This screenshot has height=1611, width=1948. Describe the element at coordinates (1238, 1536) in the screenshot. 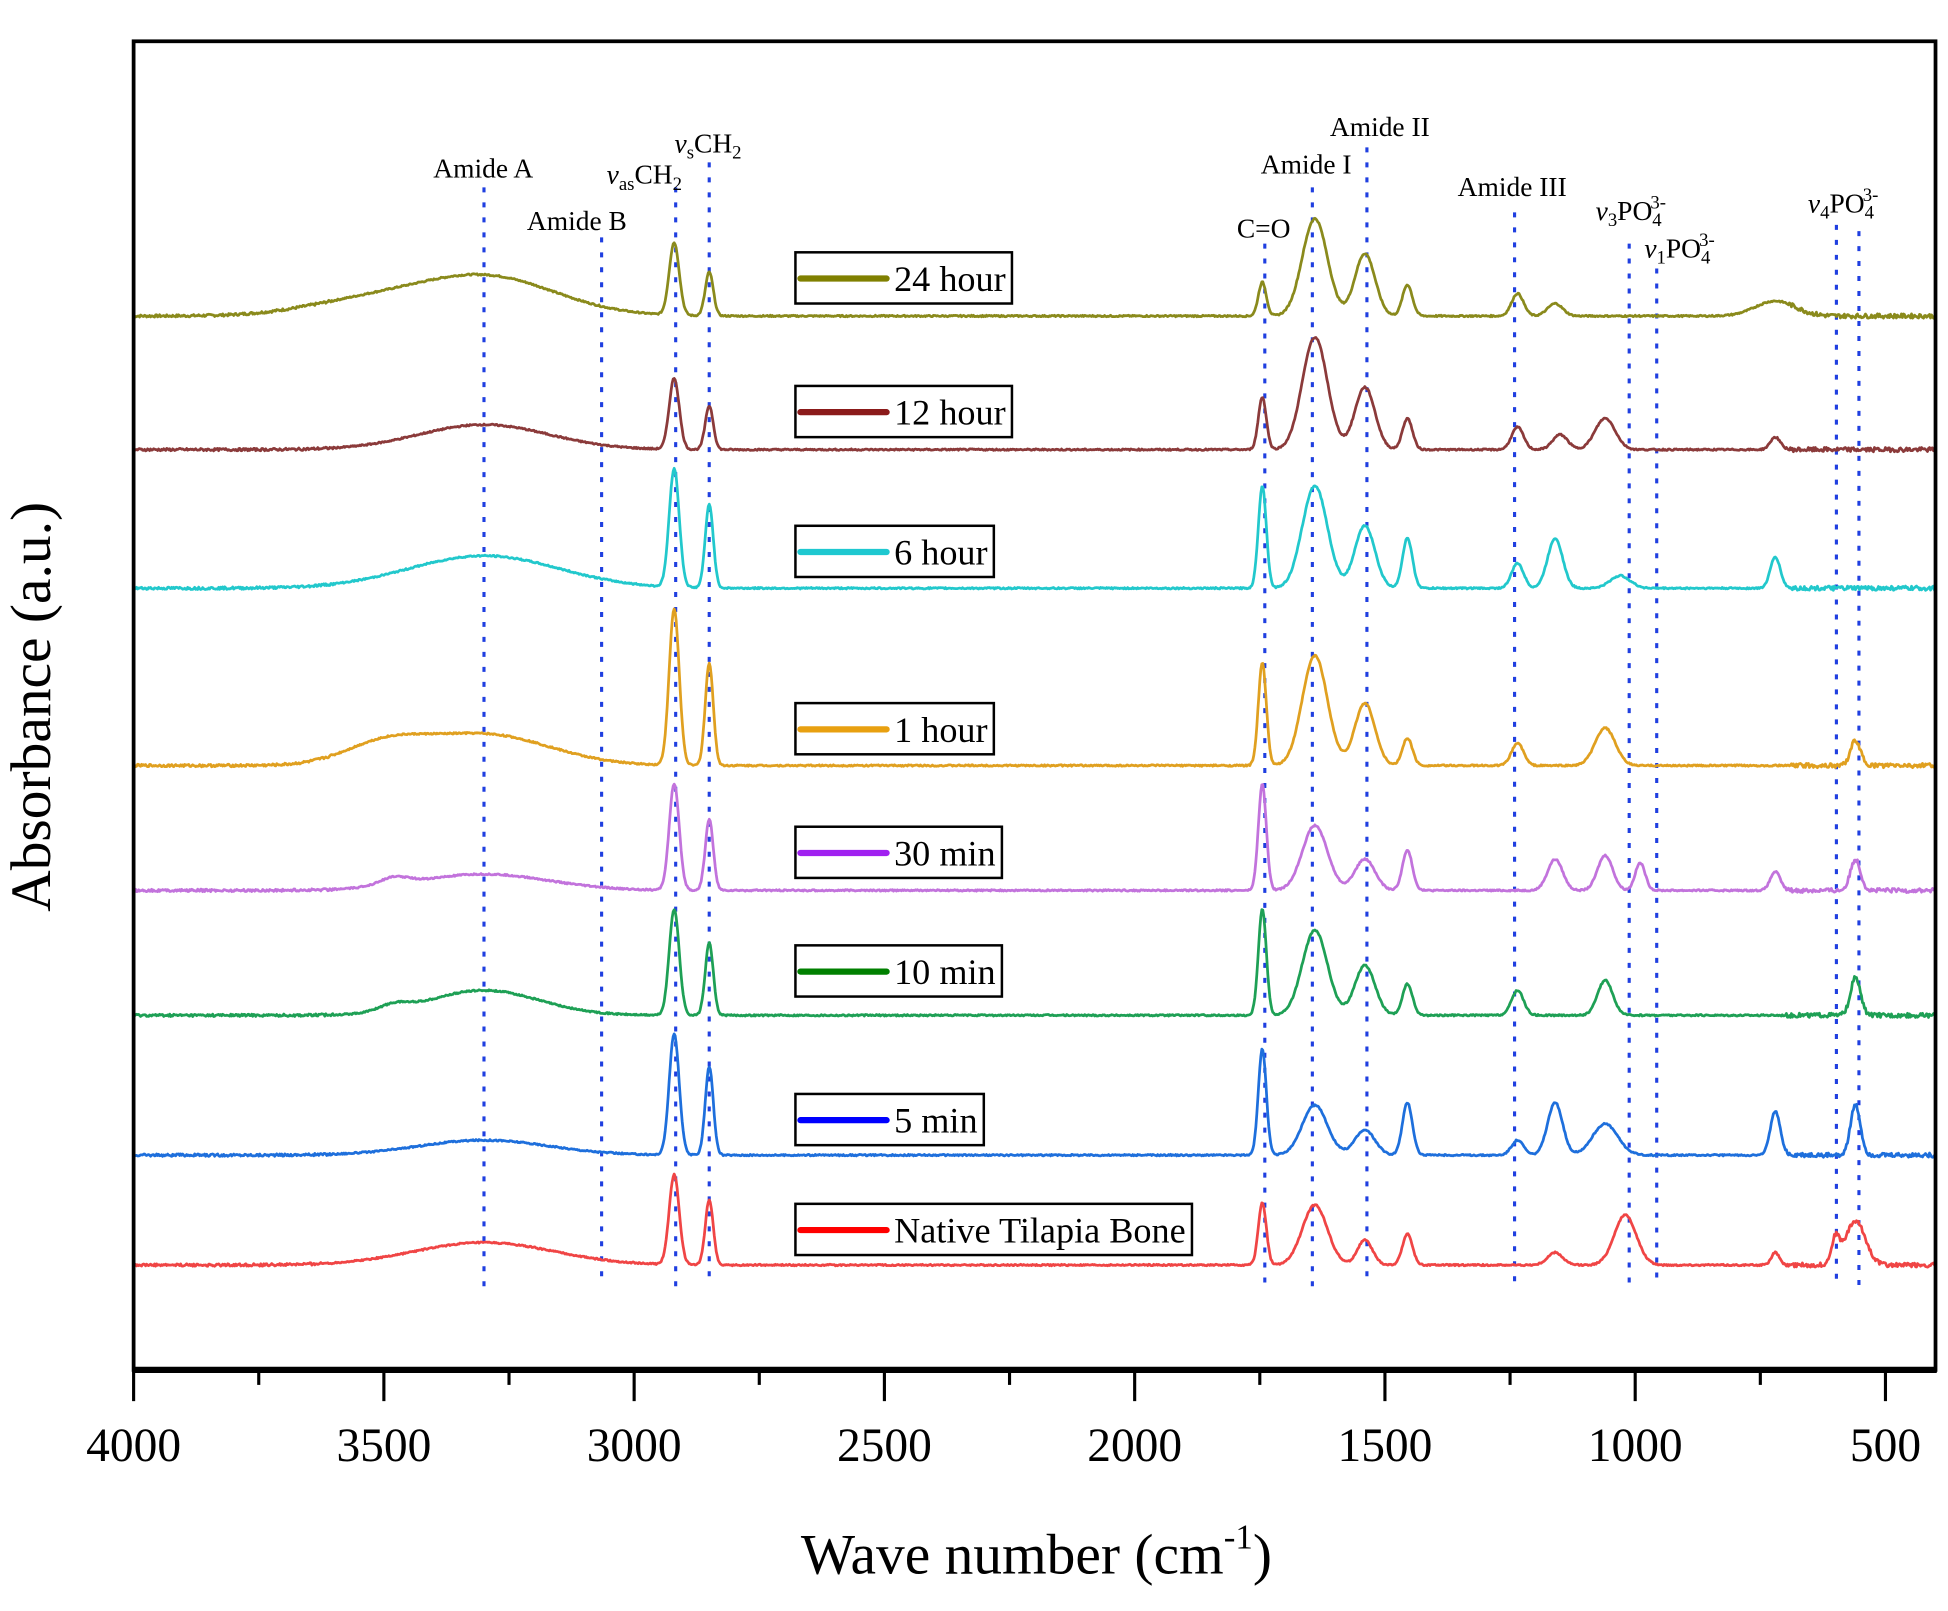

I see `x-axis-title-sup: -1` at that location.